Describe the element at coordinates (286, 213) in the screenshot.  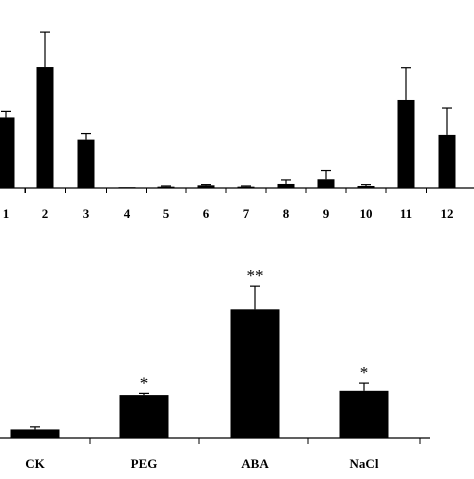
I see `x-tick-label-8: 8` at that location.